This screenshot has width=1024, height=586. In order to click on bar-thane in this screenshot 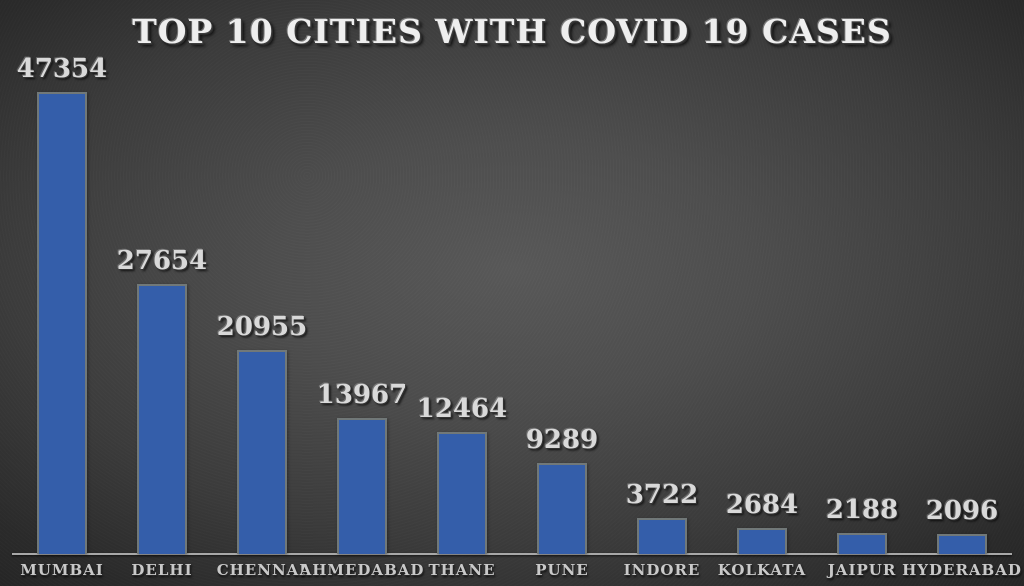, I will do `click(462, 493)`.